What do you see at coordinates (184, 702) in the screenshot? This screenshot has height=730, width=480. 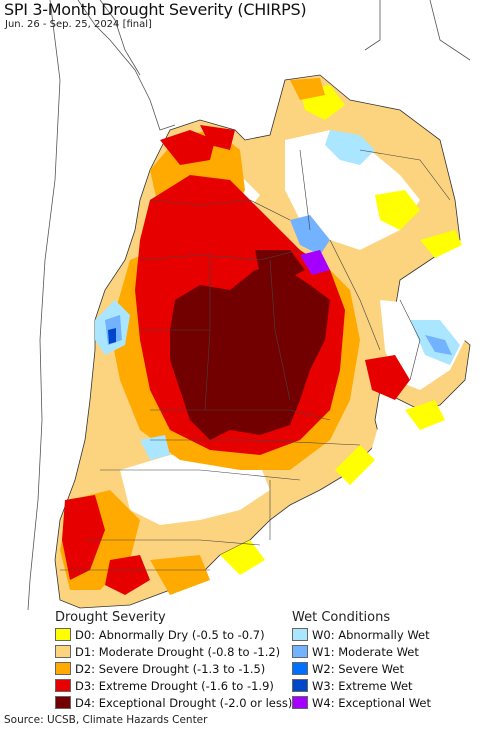 I see `legend-label: D4: Exceptional Drought (-2.0 or less)` at bounding box center [184, 702].